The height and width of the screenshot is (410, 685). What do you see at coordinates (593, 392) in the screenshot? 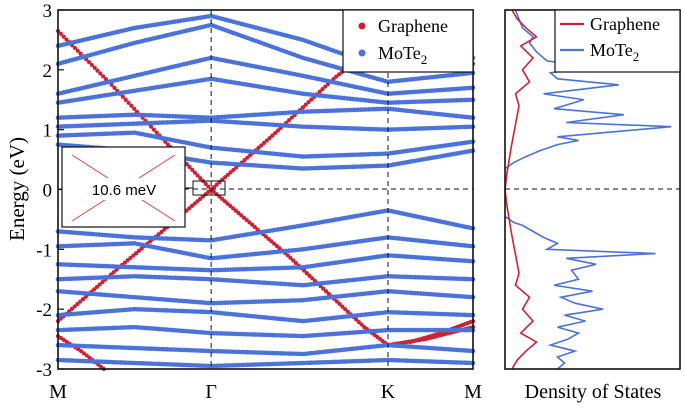
I see `dos-x-axis-label: Density of States` at bounding box center [593, 392].